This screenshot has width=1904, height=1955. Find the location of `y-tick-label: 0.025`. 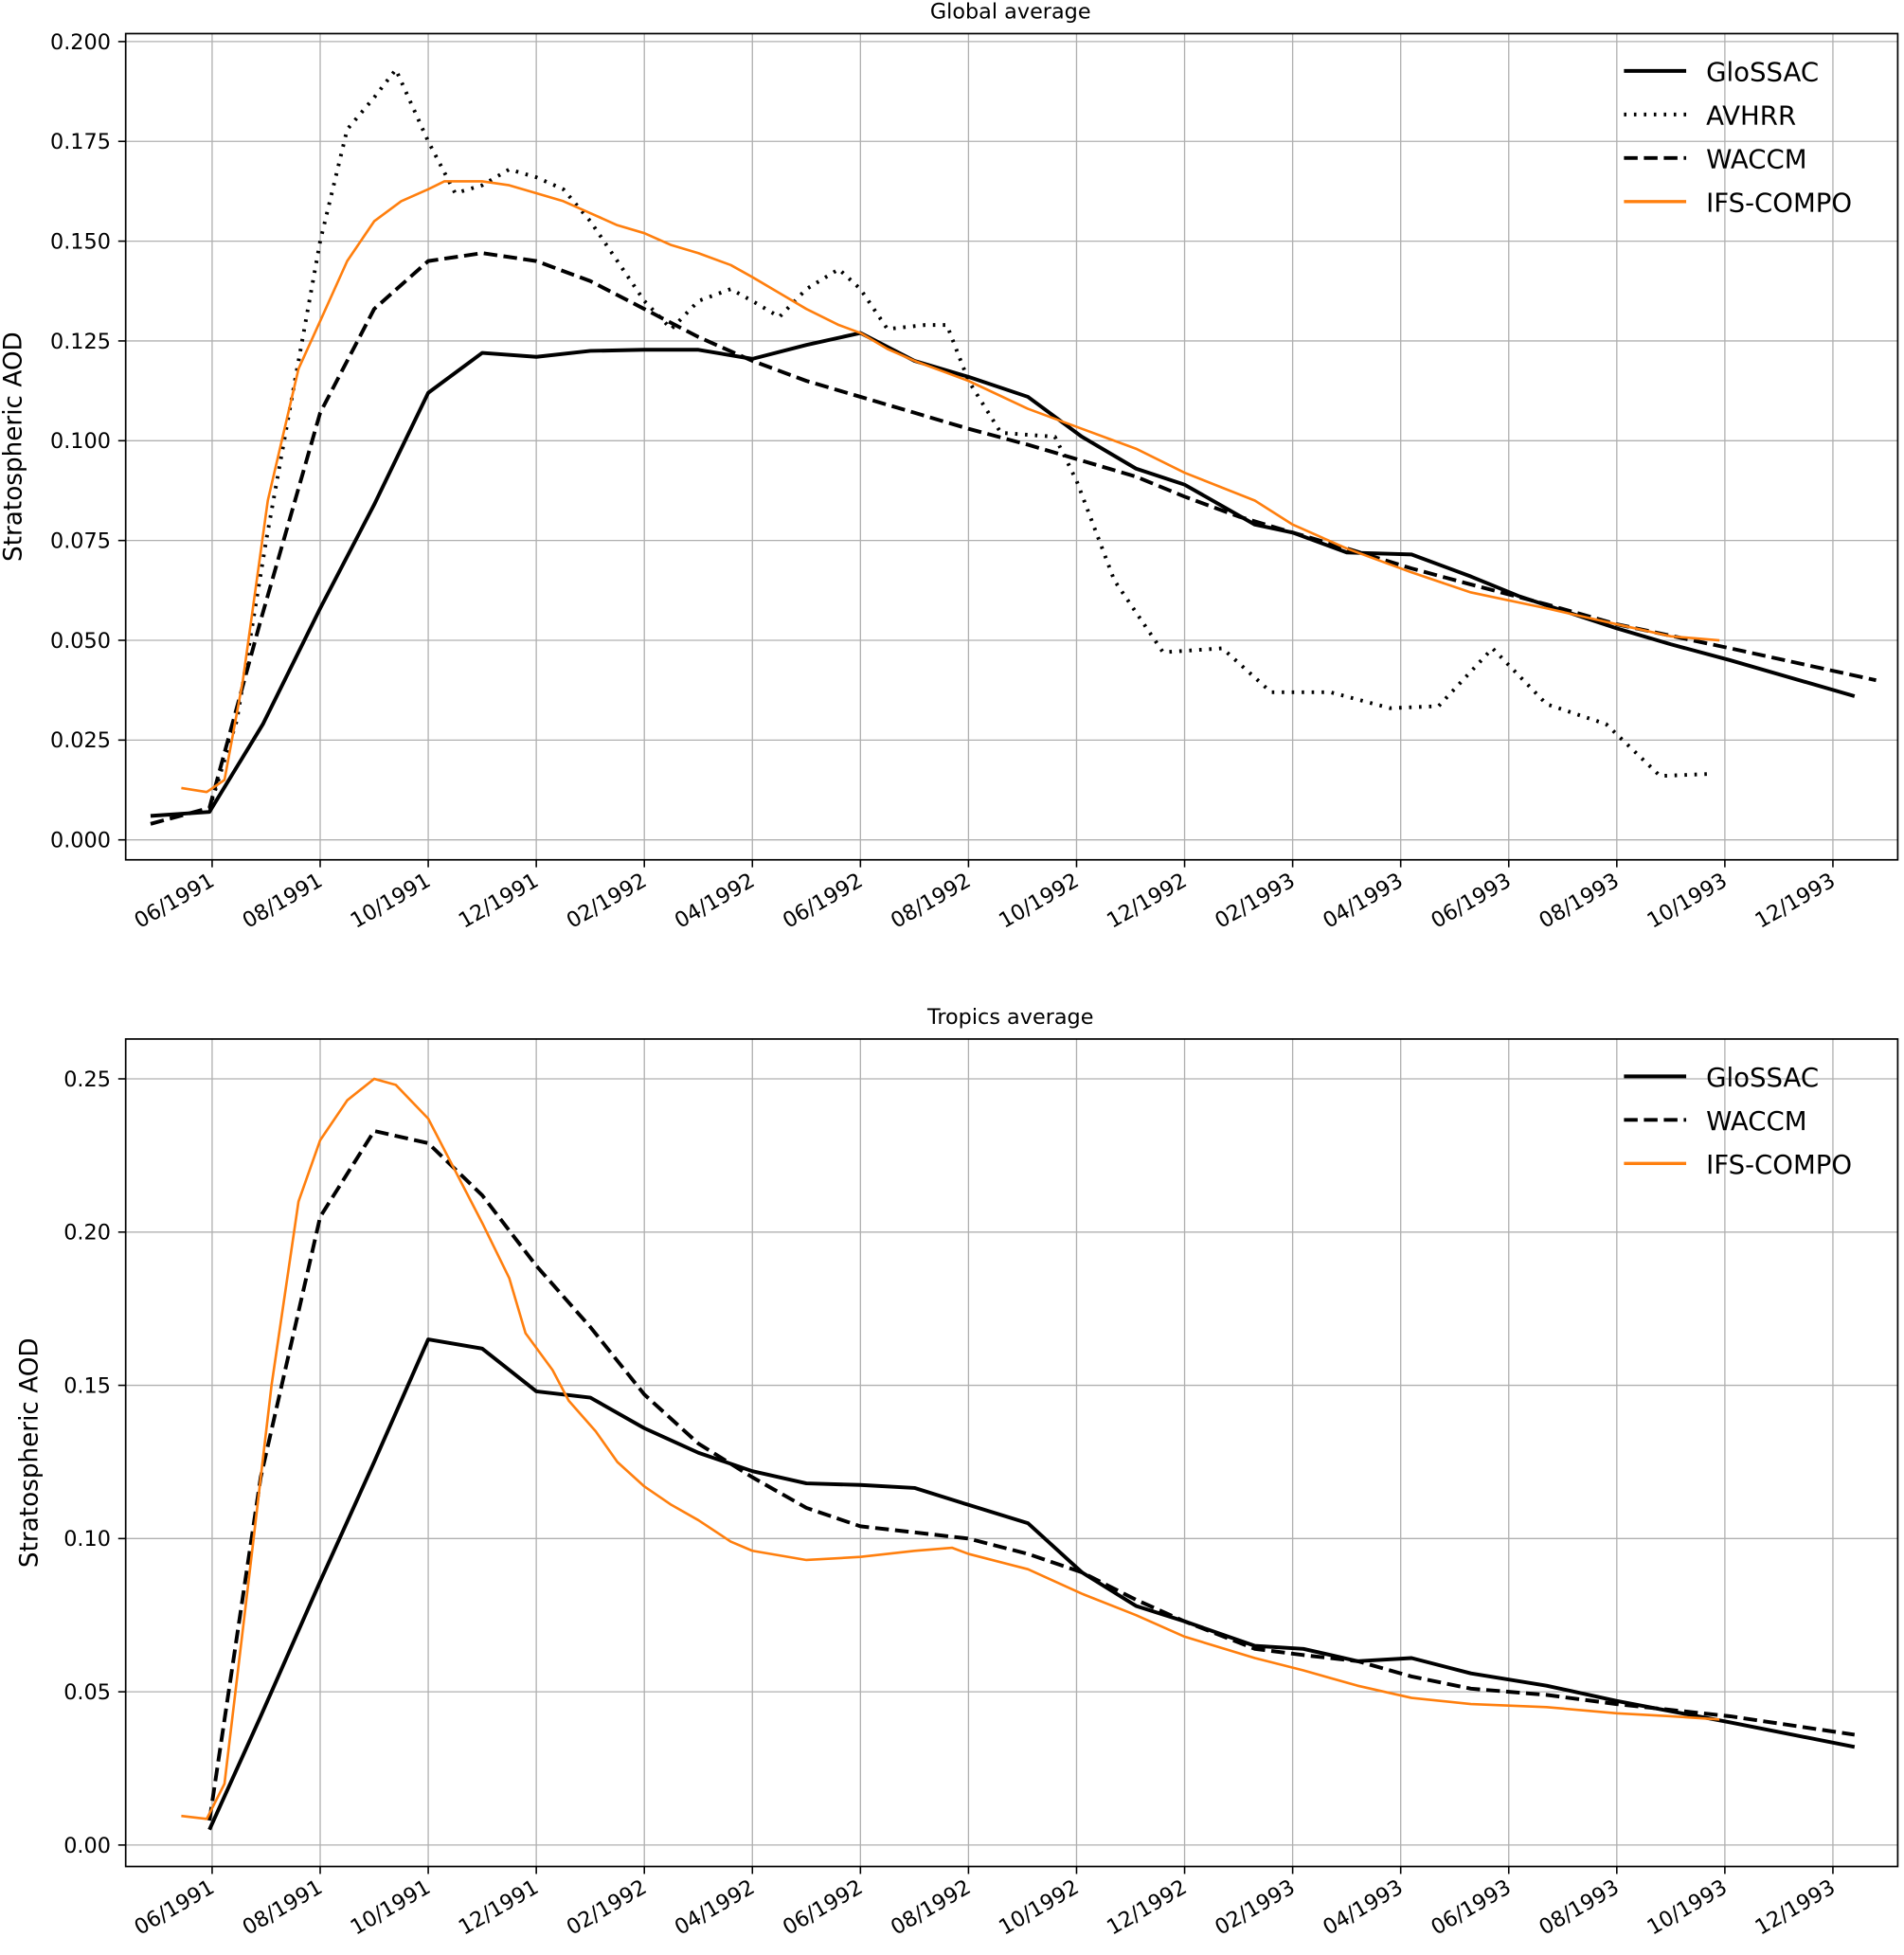

y-tick-label: 0.025 is located at coordinates (80, 740).